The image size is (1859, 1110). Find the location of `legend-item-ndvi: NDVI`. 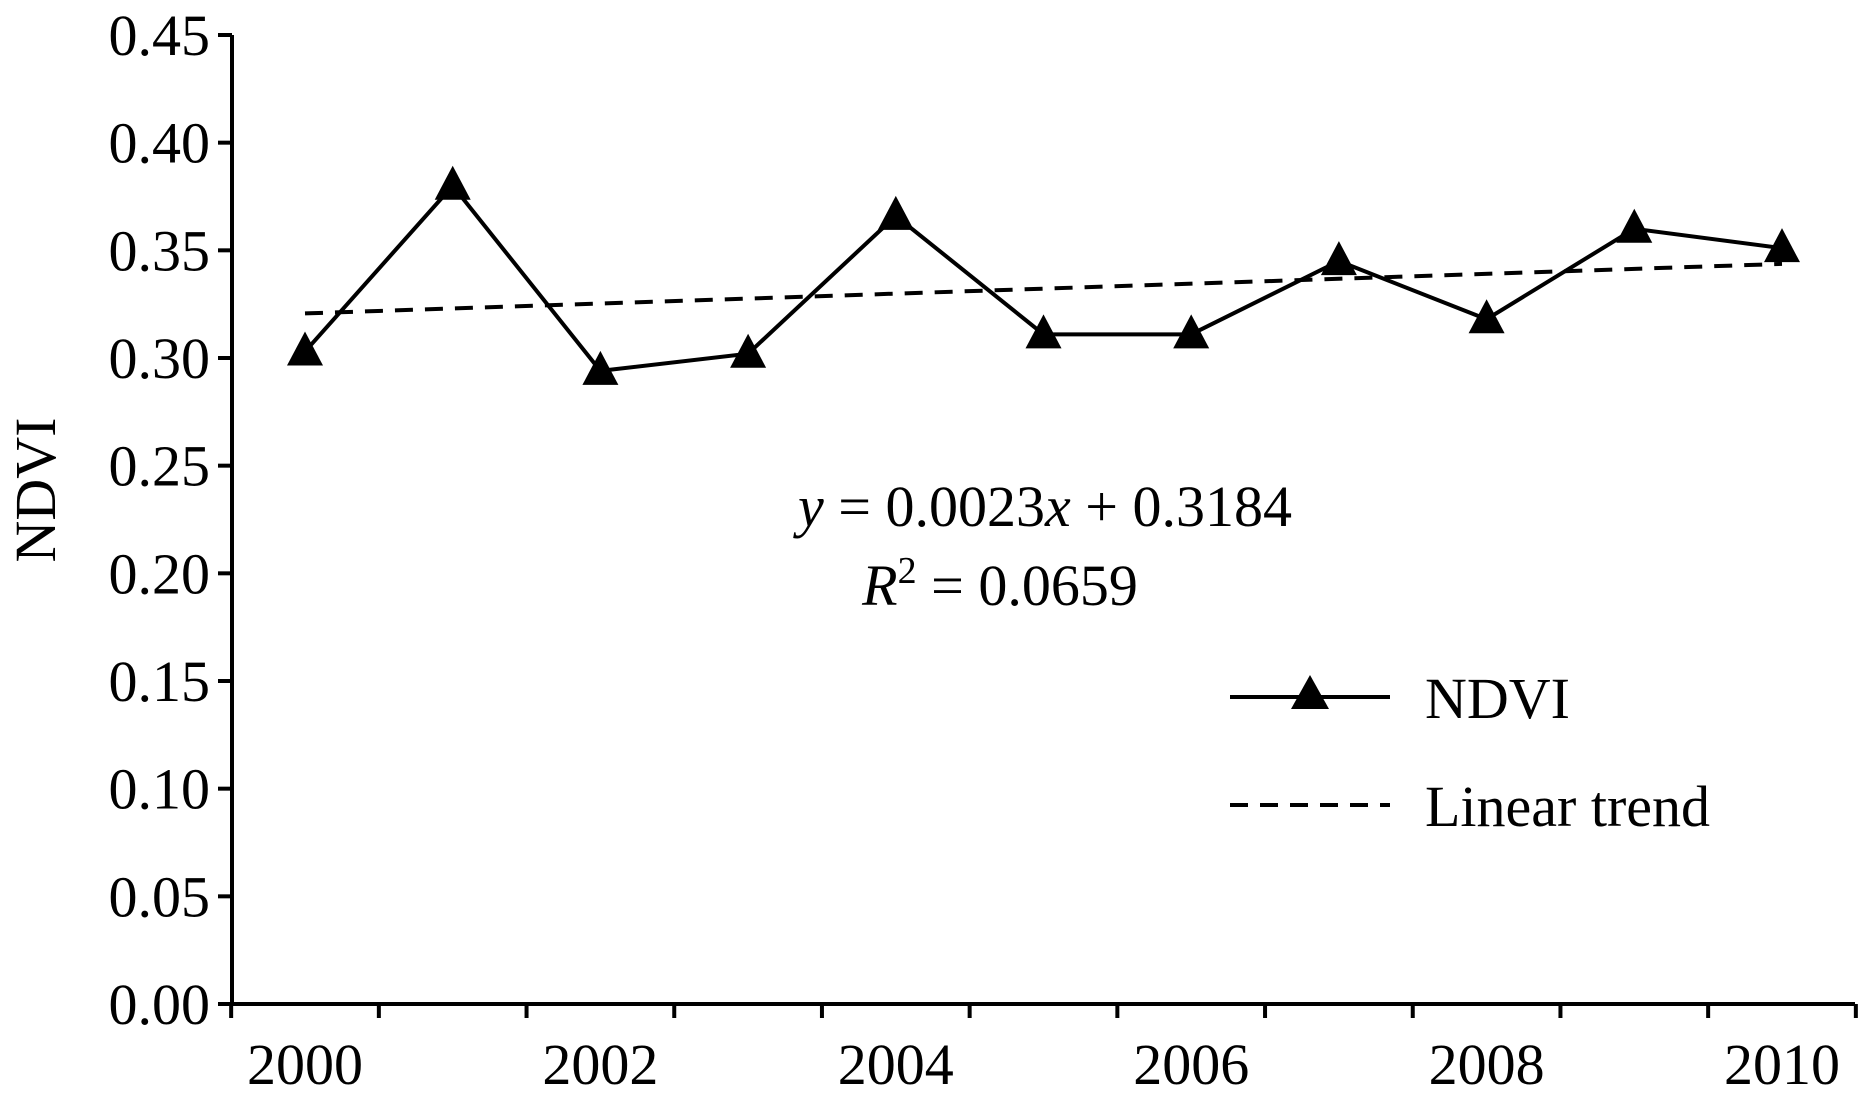

legend-item-ndvi: NDVI is located at coordinates (1400, 698).